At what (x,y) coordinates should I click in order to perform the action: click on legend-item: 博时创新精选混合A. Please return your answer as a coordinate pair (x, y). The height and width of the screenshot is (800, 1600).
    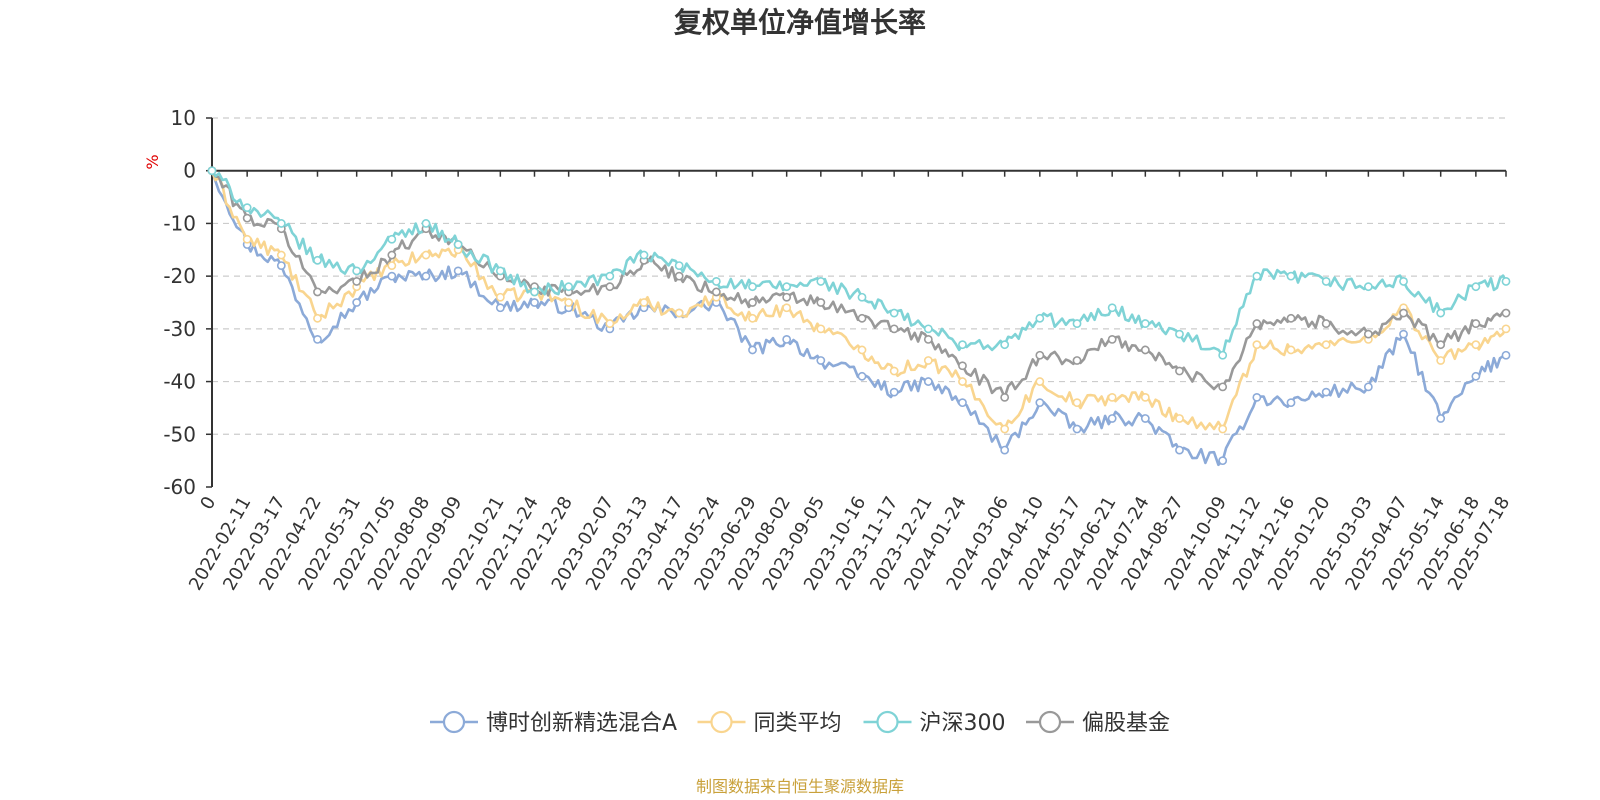
    Looking at the image, I should click on (553, 723).